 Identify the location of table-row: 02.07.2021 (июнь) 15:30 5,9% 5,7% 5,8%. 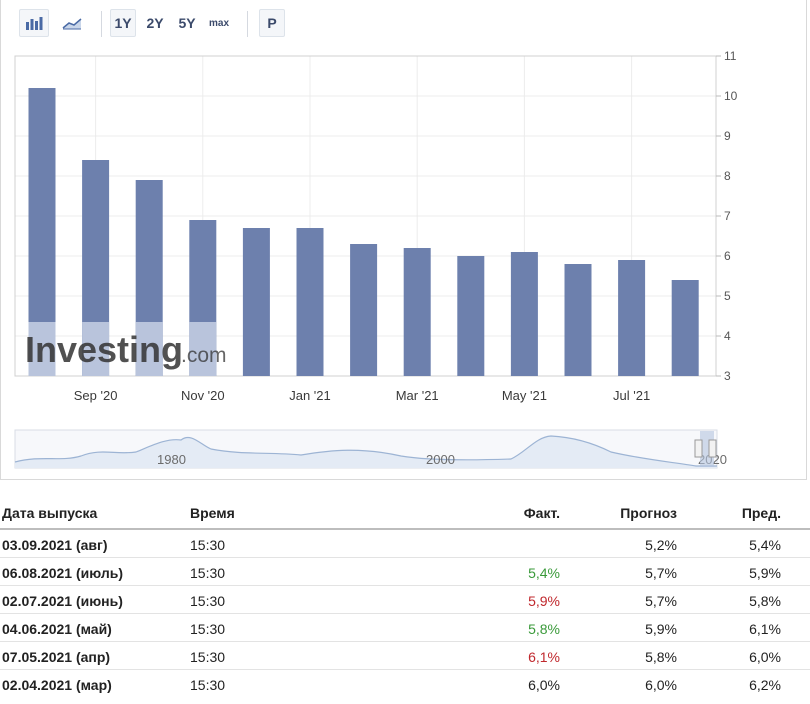
(405, 600).